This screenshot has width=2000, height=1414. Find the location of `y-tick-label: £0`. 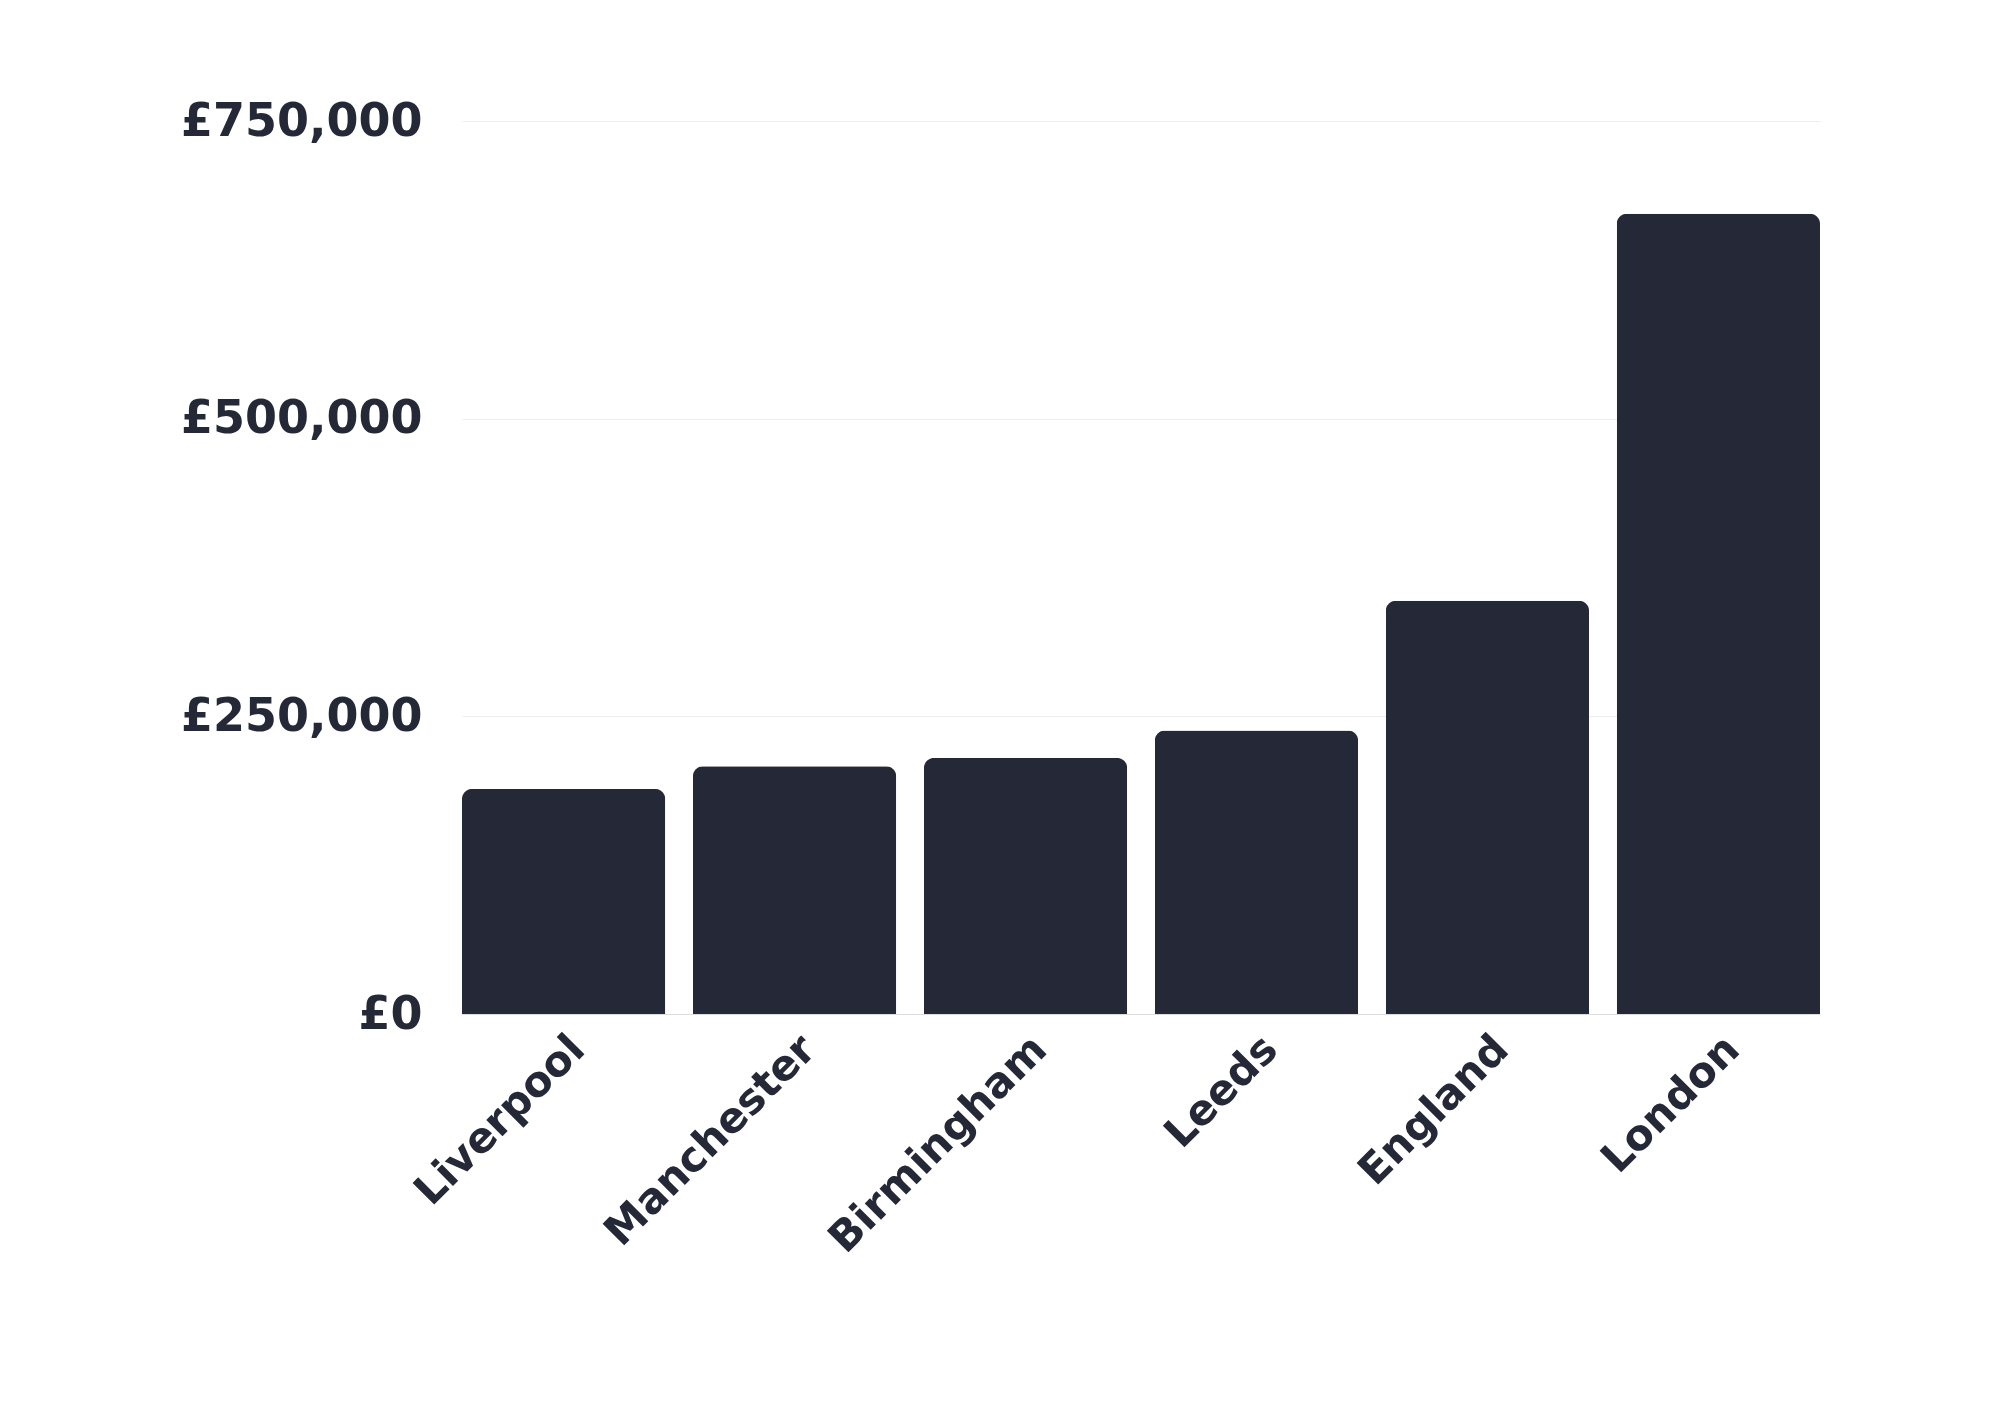

y-tick-label: £0 is located at coordinates (390, 1012).